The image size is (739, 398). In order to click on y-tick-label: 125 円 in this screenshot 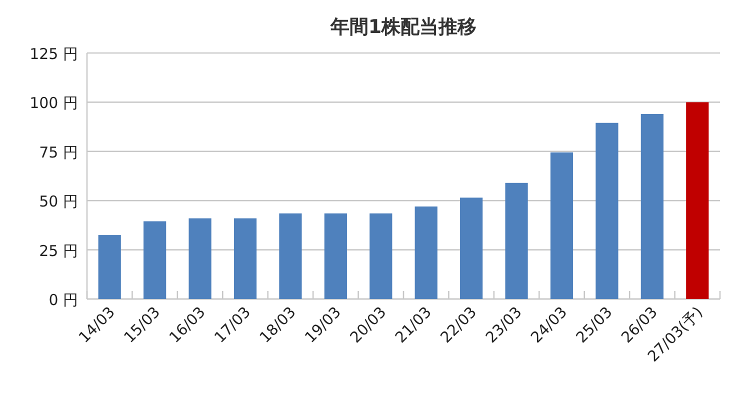, I will do `click(54, 54)`.